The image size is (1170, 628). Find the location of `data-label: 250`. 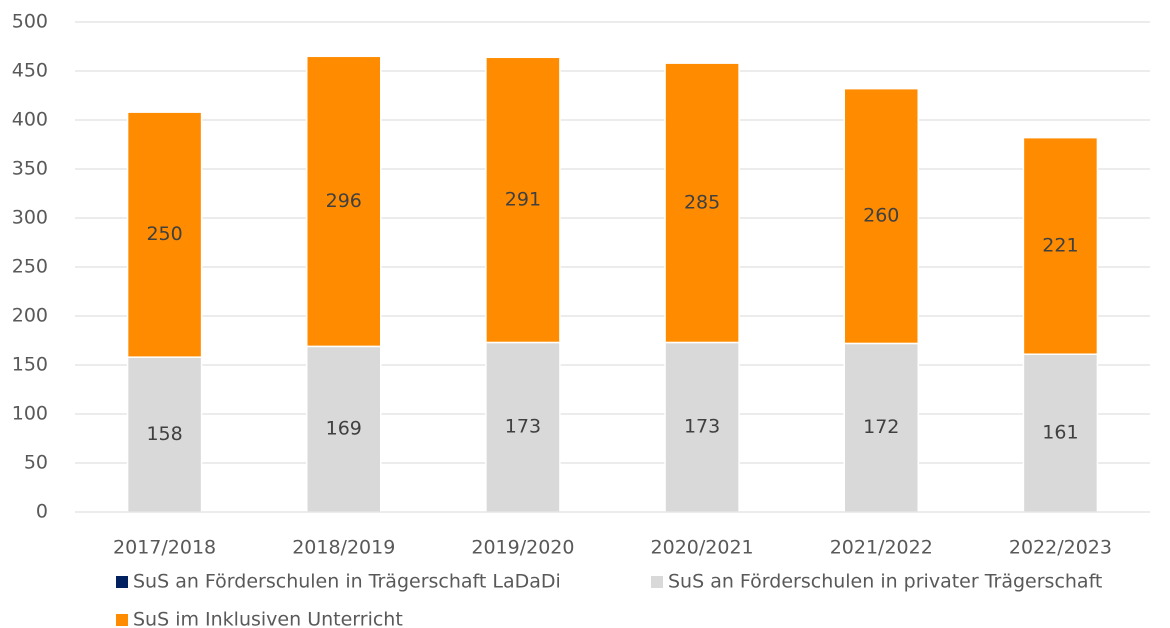

data-label: 250 is located at coordinates (164, 234).